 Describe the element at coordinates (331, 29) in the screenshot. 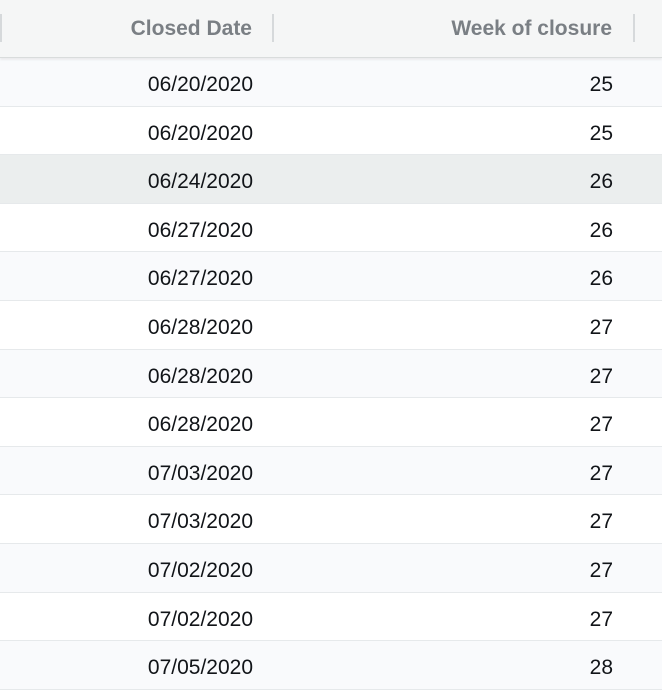

I see `table-header: Closed Date Week of closure` at that location.